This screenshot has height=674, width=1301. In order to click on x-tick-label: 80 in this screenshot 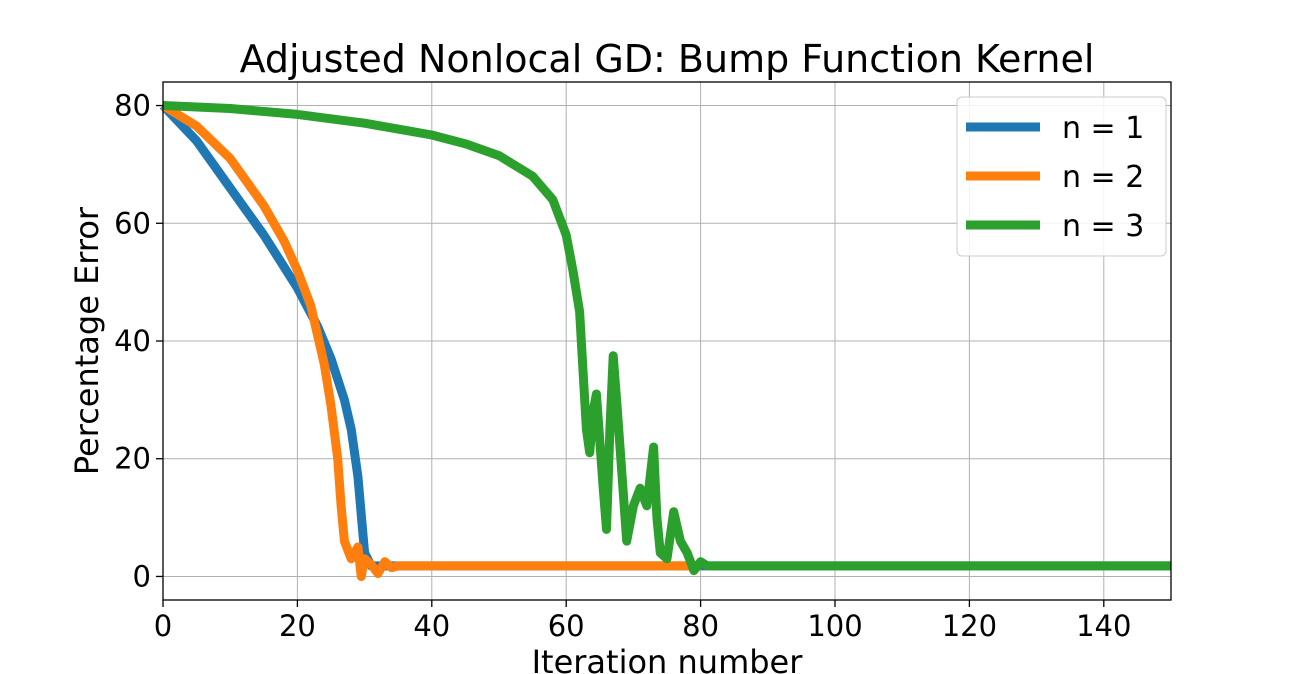, I will do `click(700, 626)`.